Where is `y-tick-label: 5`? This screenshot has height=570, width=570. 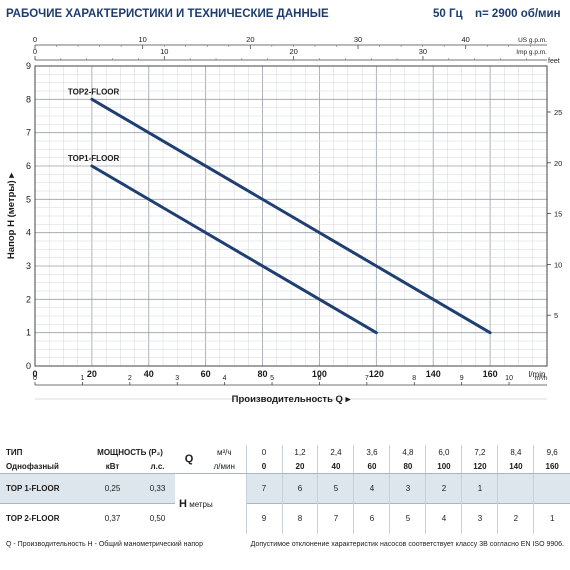
y-tick-label: 5 is located at coordinates (28, 199).